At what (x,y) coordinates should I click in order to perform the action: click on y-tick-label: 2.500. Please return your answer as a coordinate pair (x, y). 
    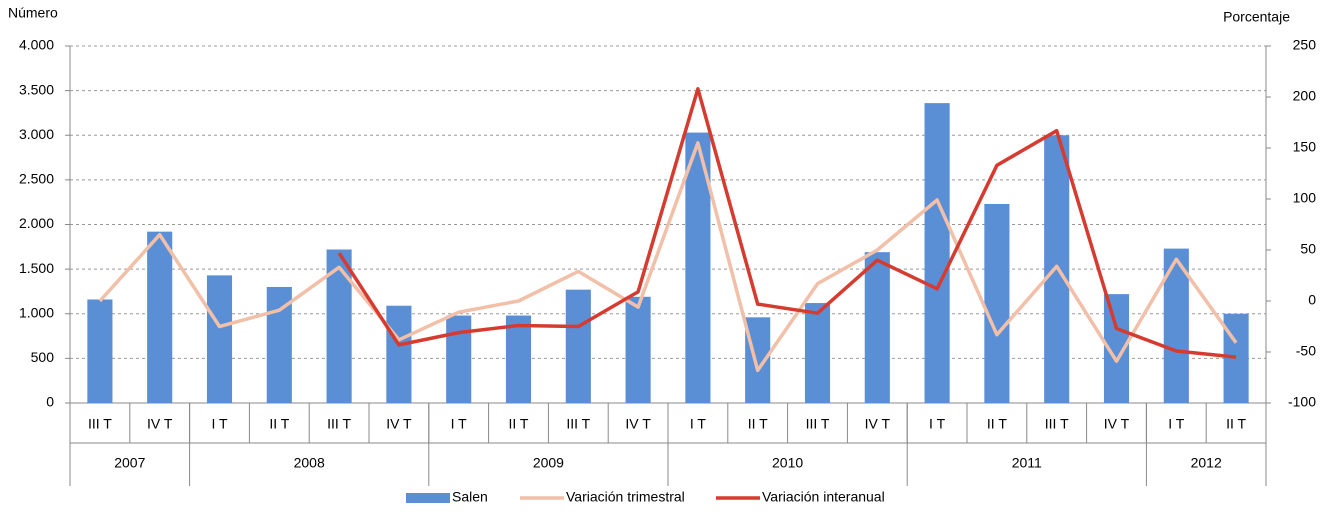
    Looking at the image, I should click on (36, 179).